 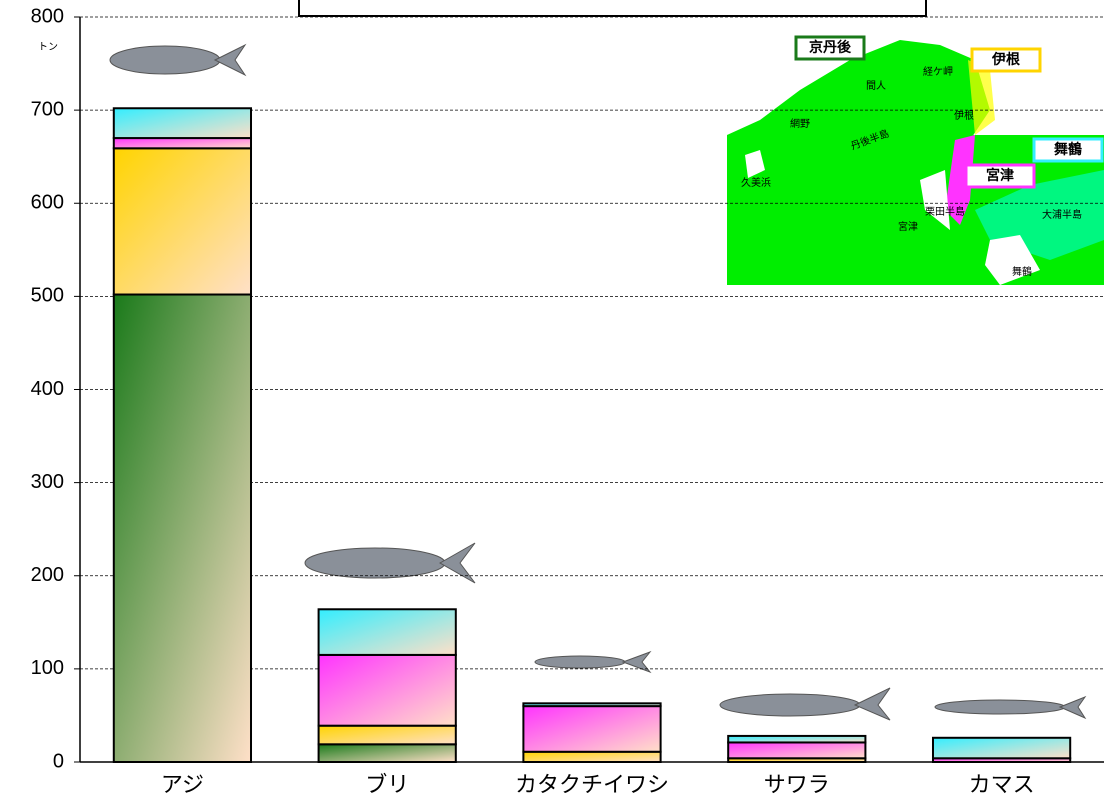 I want to click on y-tick-label: 700, so click(x=47, y=109).